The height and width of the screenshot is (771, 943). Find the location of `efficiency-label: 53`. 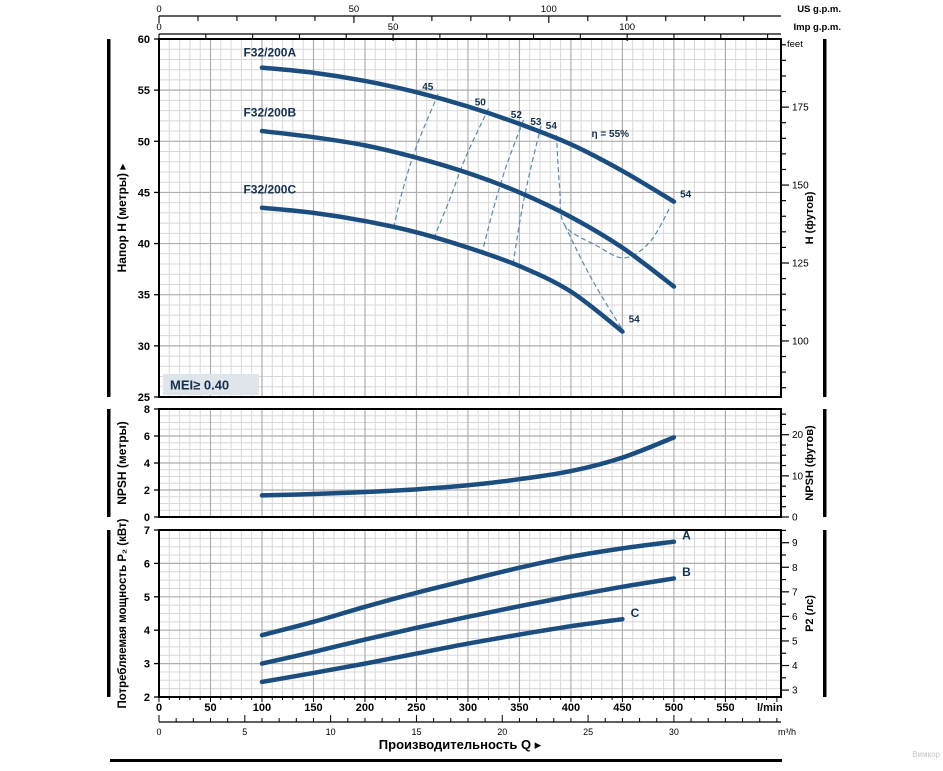

efficiency-label: 53 is located at coordinates (536, 122).